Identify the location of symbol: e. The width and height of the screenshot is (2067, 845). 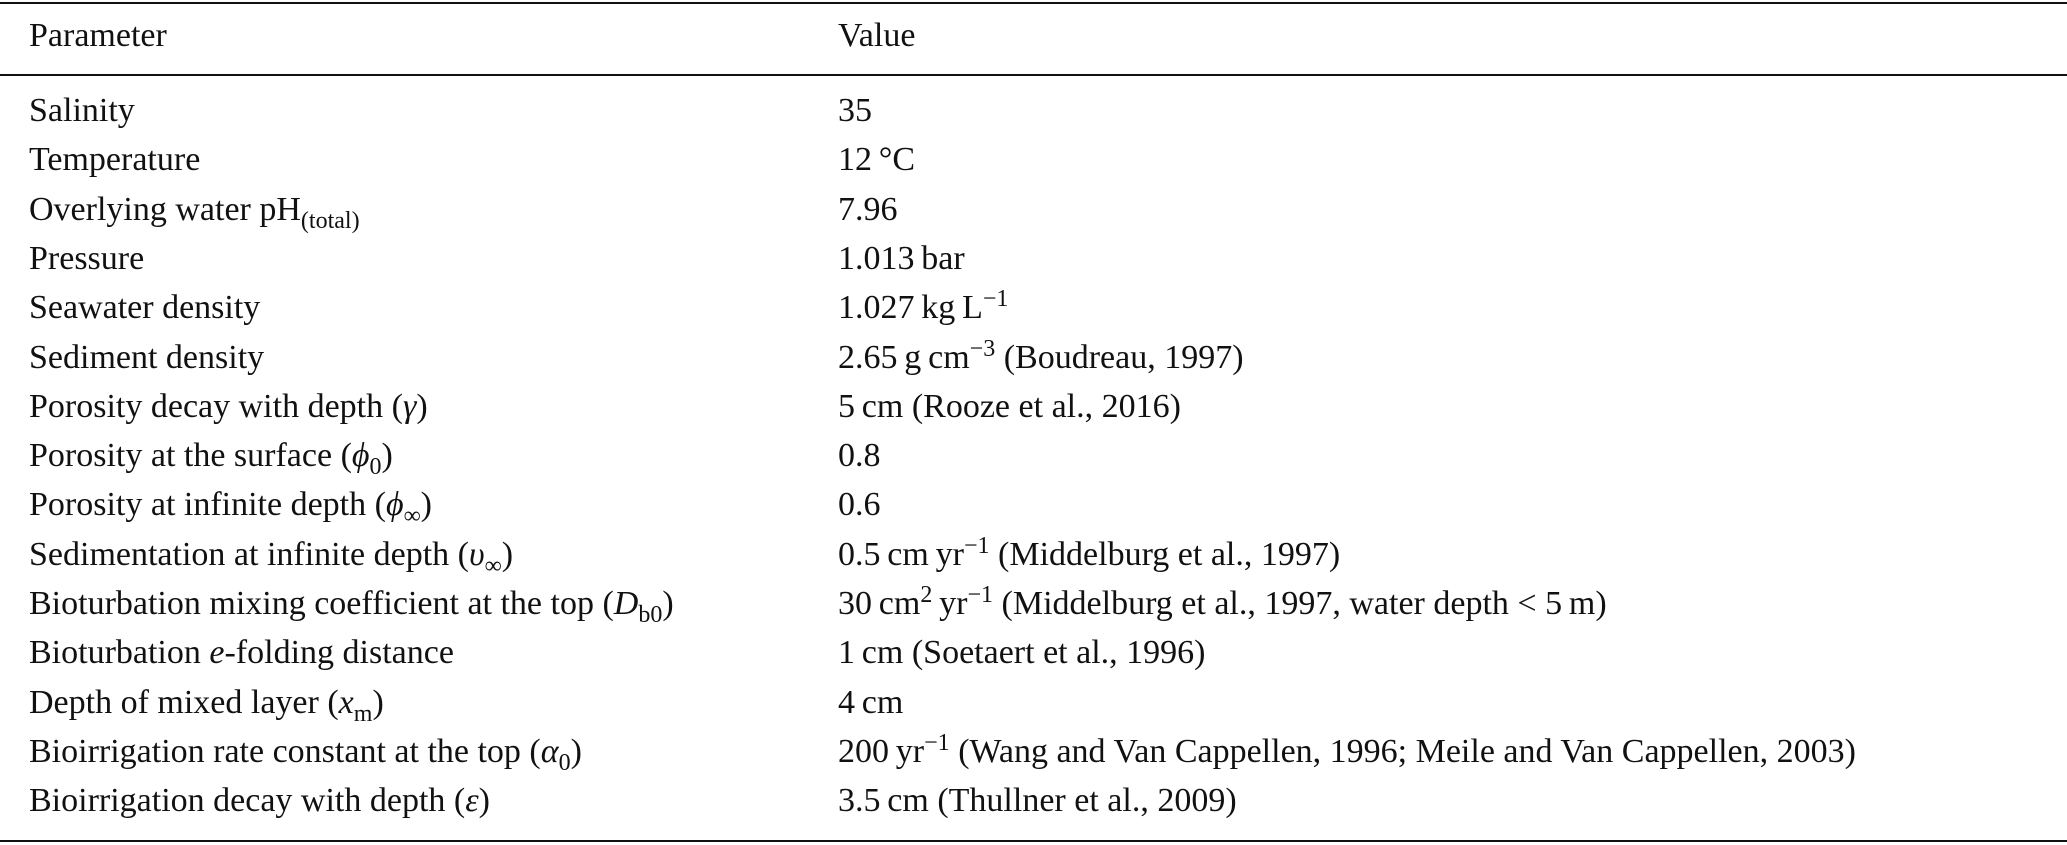
(217, 653).